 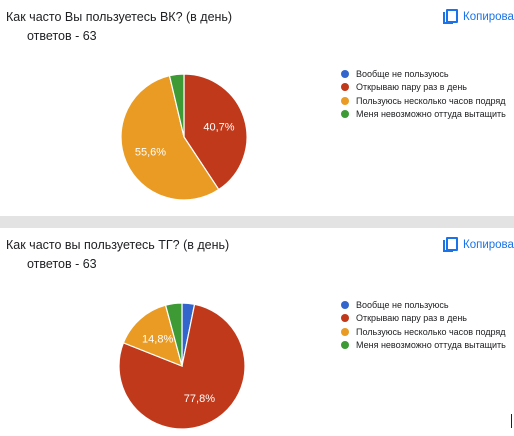 I want to click on pie-chart: 40,7% 55,6%, so click(x=184, y=137).